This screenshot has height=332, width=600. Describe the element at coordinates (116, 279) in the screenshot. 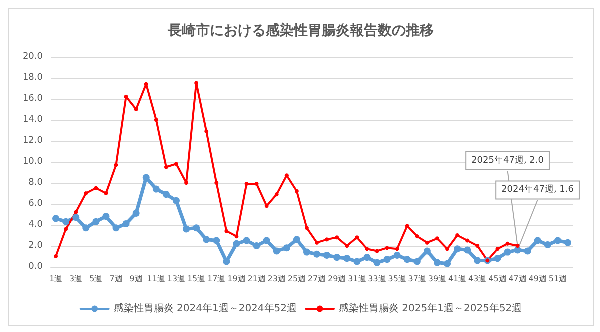

I see `x-tick-label: 7週` at that location.